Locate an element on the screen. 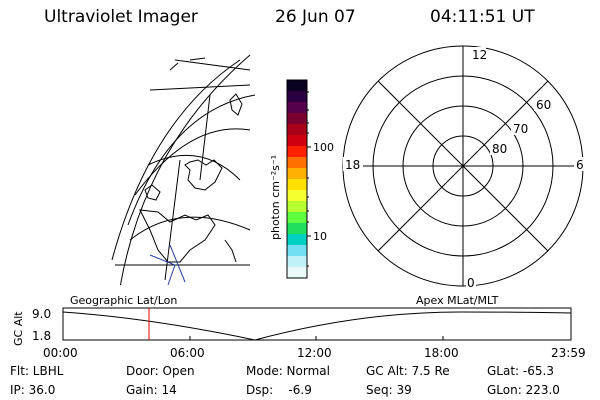 The image size is (600, 400). instrument-title: Ultraviolet Imager is located at coordinates (121, 17).